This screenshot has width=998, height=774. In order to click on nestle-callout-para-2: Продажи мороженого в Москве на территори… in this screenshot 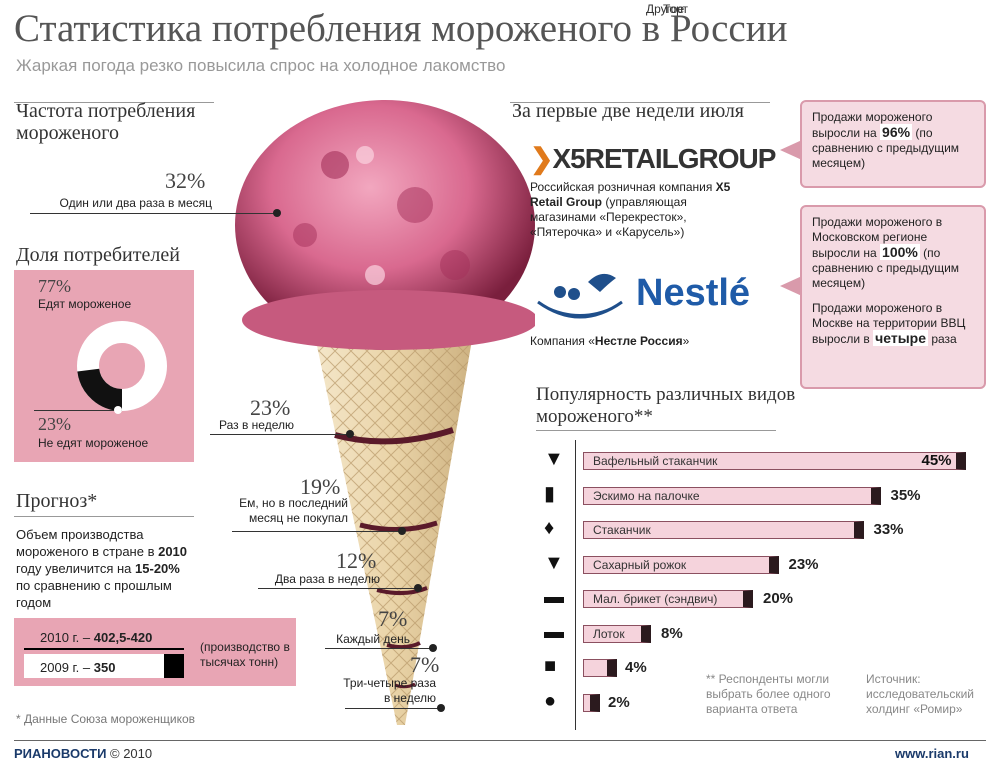, I will do `click(889, 323)`.